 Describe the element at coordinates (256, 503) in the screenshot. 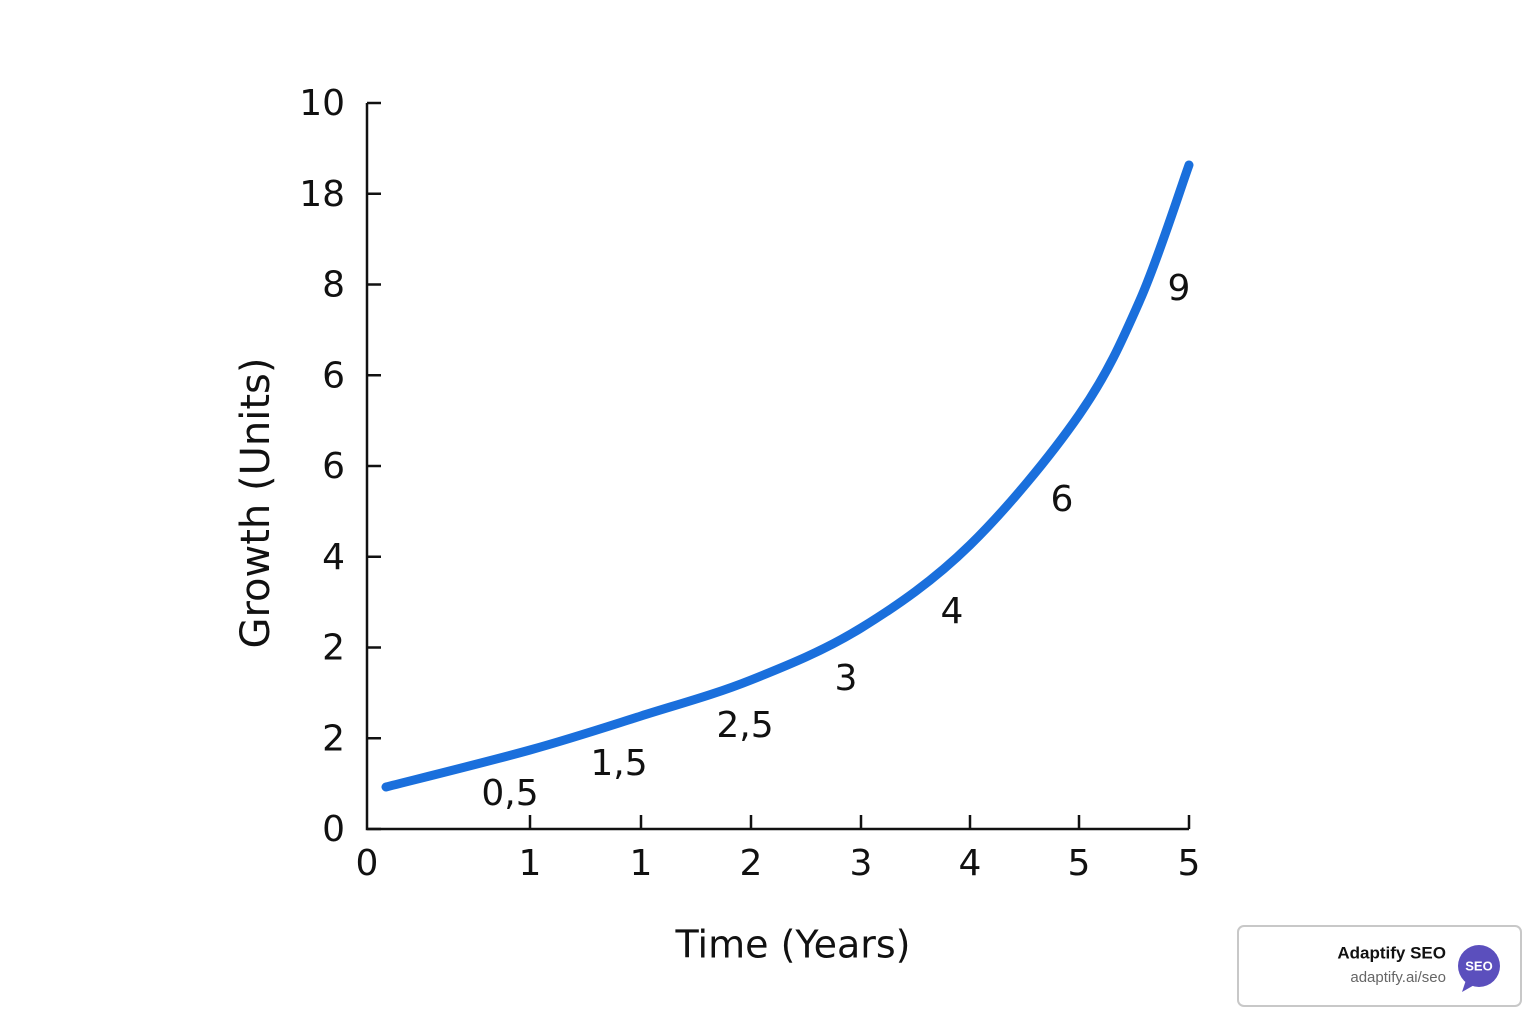

I see `y-axis-title: Growth (Units)` at that location.